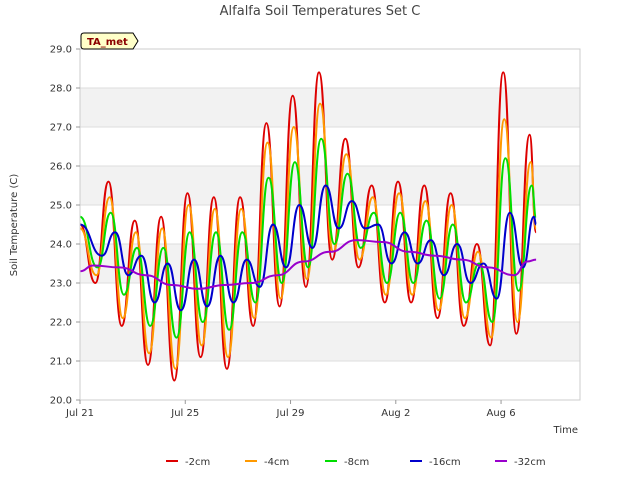  Describe the element at coordinates (290, 413) in the screenshot. I see `x-tick-label: Jul 29` at that location.